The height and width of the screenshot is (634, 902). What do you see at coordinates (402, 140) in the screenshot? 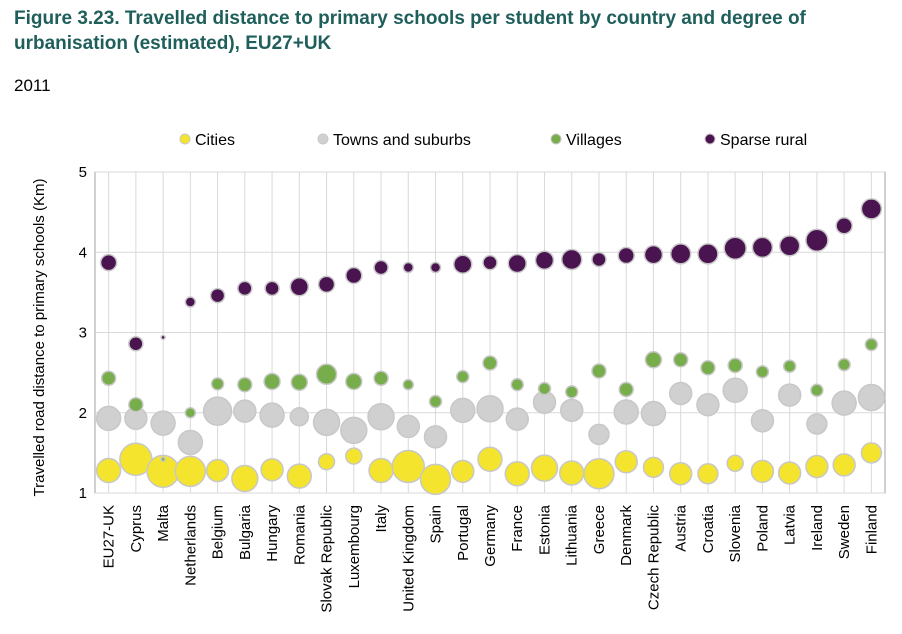
I see `legend-label: Towns and suburbs` at bounding box center [402, 140].